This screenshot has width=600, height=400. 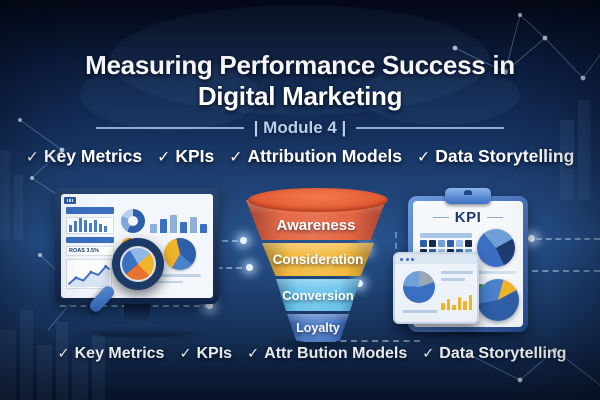 I want to click on module-badge: | Module 4 |, so click(x=300, y=127).